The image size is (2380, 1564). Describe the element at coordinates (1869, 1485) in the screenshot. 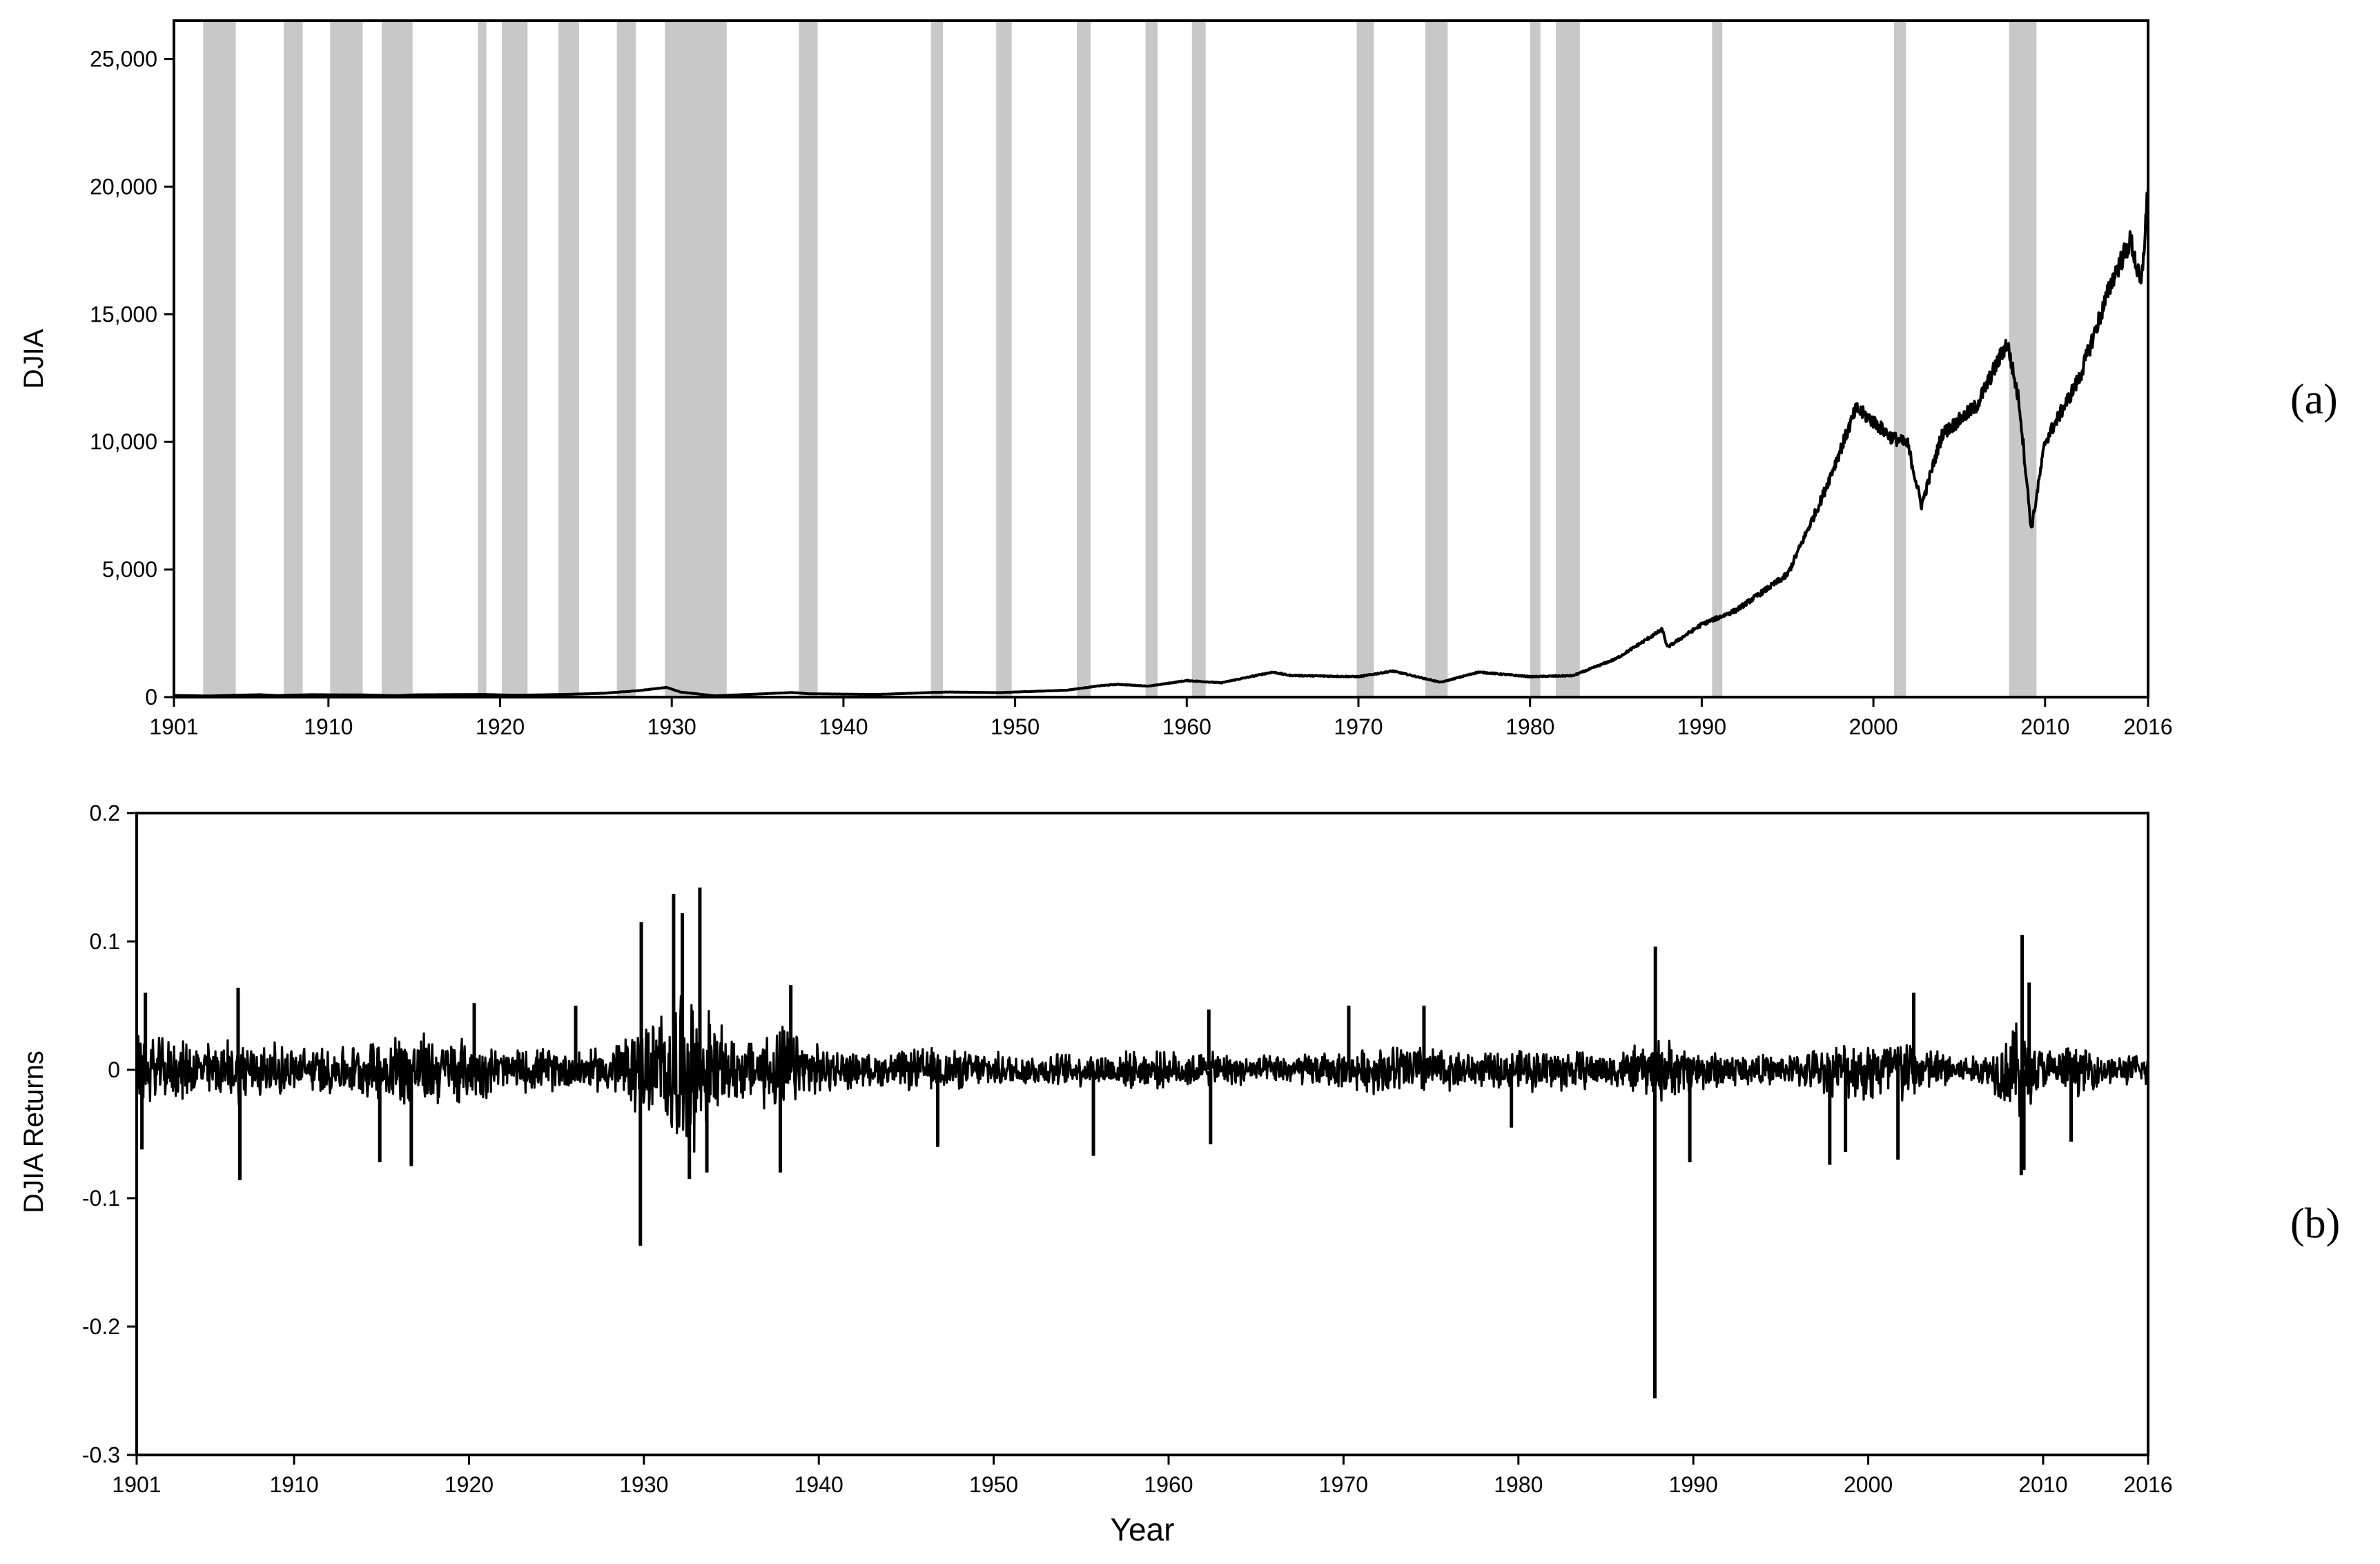

I see `x-tick-label-b-2000: 2000` at that location.